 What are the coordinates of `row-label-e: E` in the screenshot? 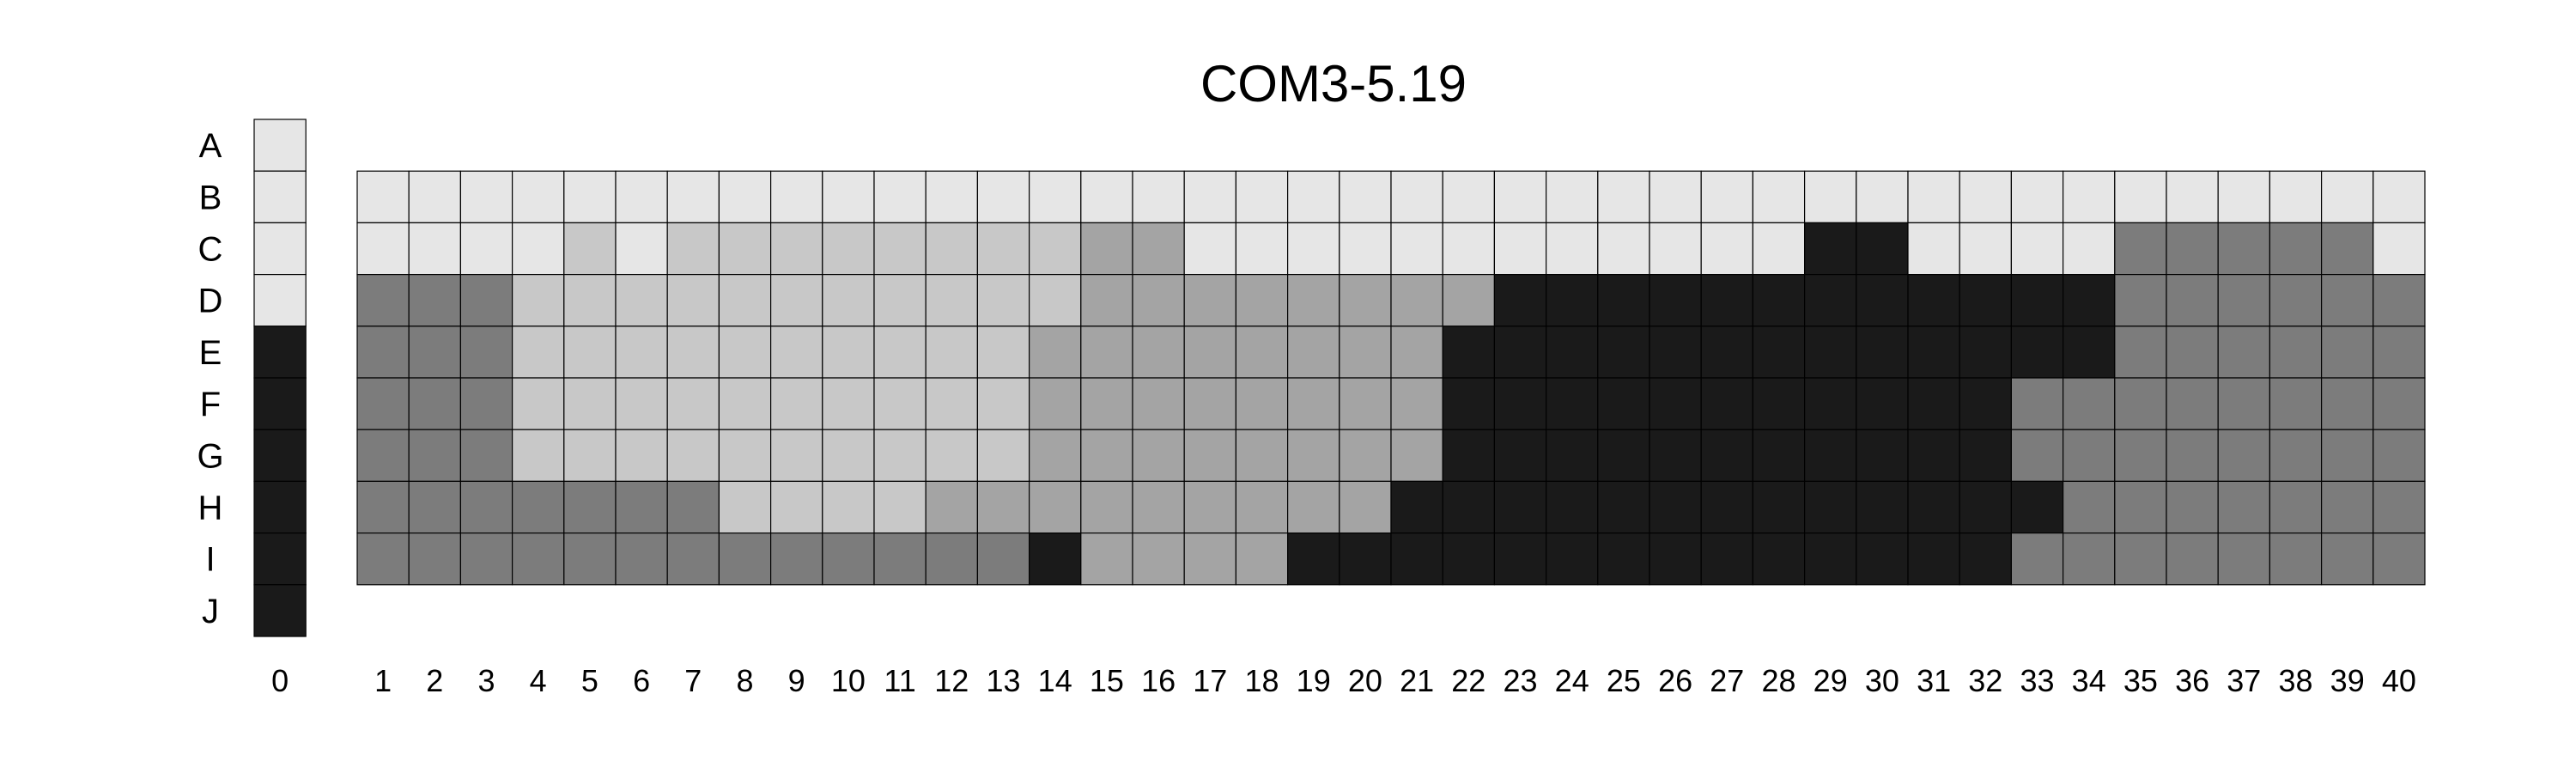 It's located at (210, 353).